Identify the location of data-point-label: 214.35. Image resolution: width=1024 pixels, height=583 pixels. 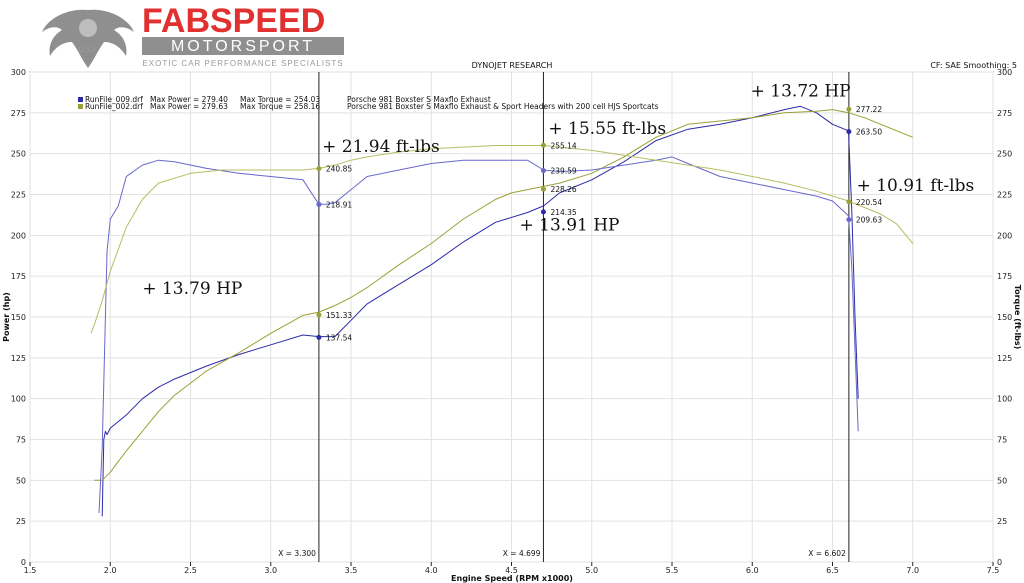
(563, 212).